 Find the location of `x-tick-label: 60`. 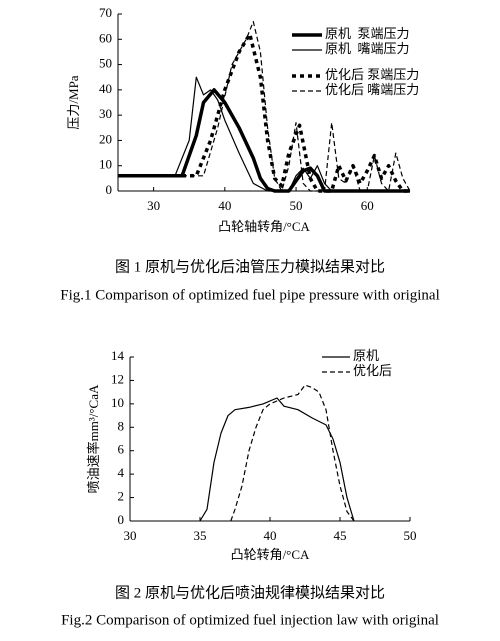

x-tick-label: 60 is located at coordinates (367, 205).